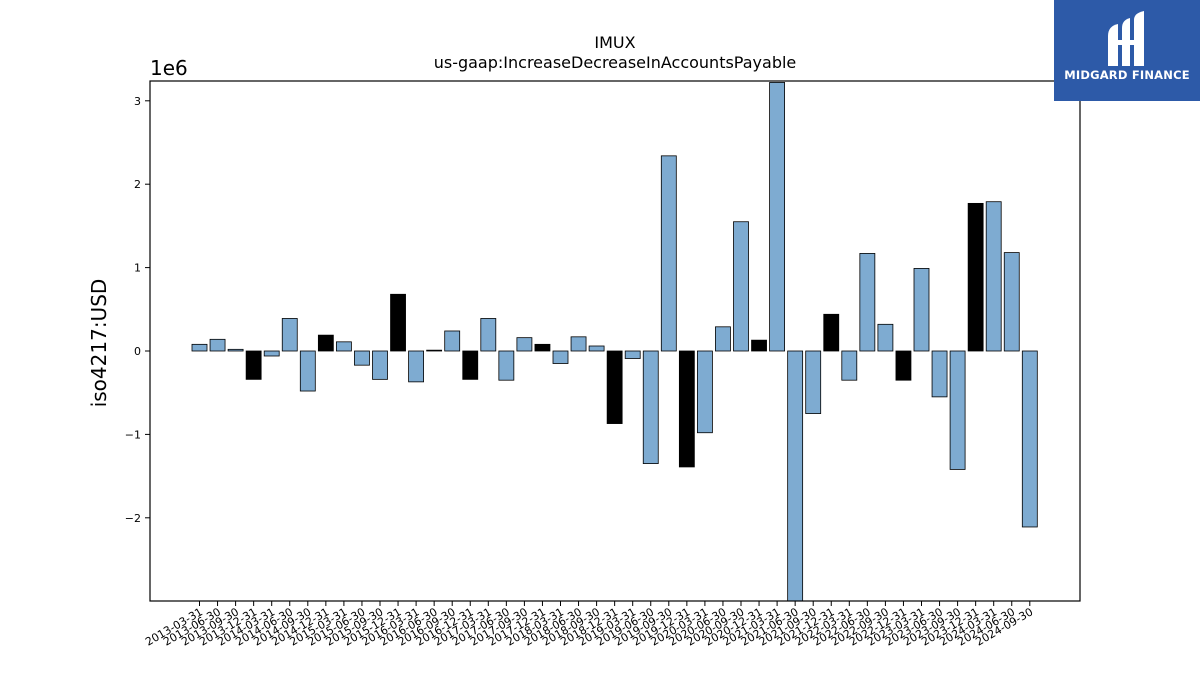 This screenshot has height=675, width=1200. What do you see at coordinates (615, 42) in the screenshot?
I see `chart-title: IMUX` at bounding box center [615, 42].